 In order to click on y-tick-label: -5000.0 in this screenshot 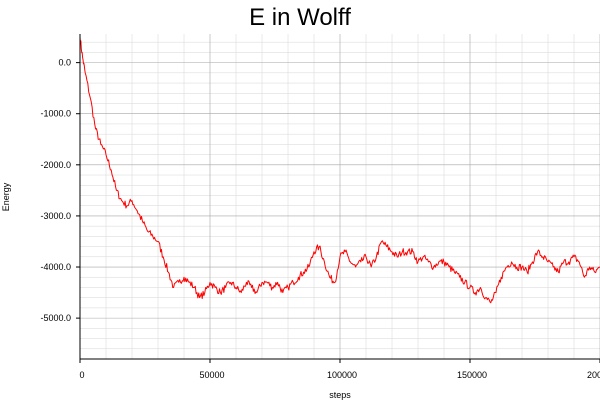, I will do `click(55, 318)`.